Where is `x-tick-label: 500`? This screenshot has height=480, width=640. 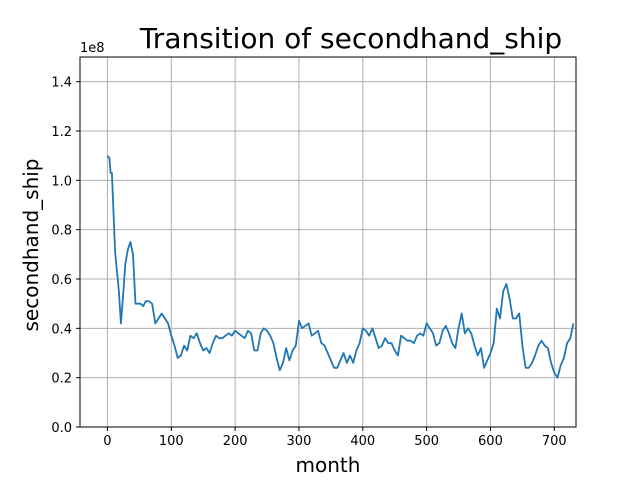
x-tick-label: 500 is located at coordinates (426, 441).